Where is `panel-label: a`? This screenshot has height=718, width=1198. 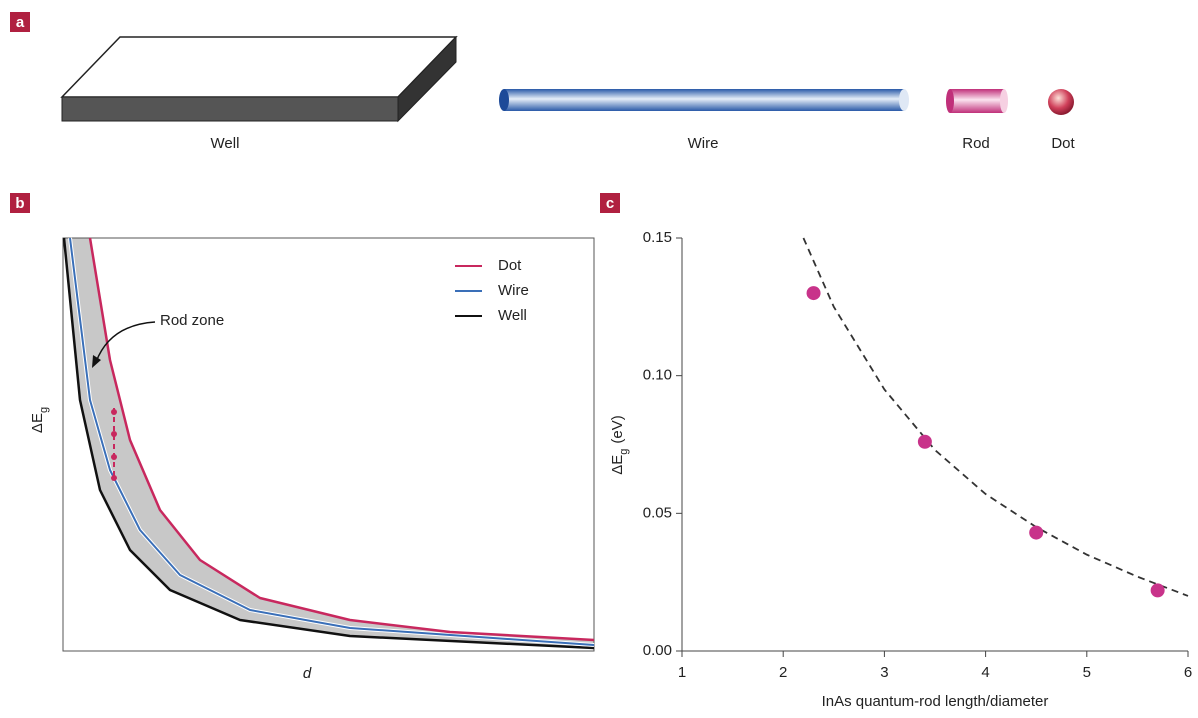
panel-label: a is located at coordinates (20, 22).